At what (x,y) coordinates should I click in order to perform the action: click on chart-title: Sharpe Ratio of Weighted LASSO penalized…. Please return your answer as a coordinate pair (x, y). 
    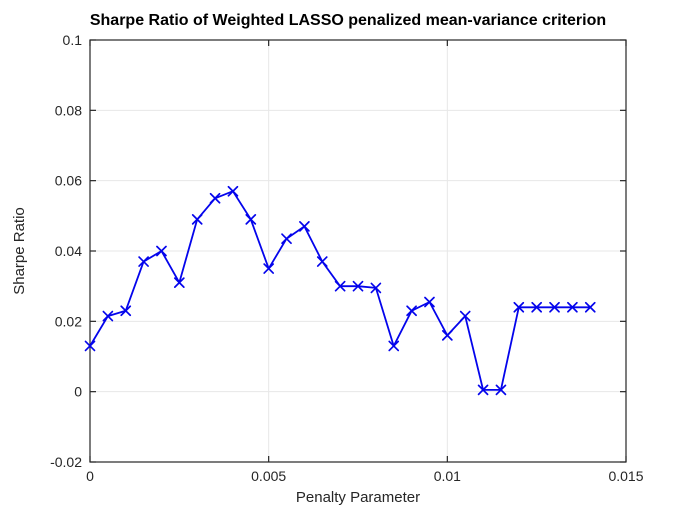
    Looking at the image, I should click on (348, 20).